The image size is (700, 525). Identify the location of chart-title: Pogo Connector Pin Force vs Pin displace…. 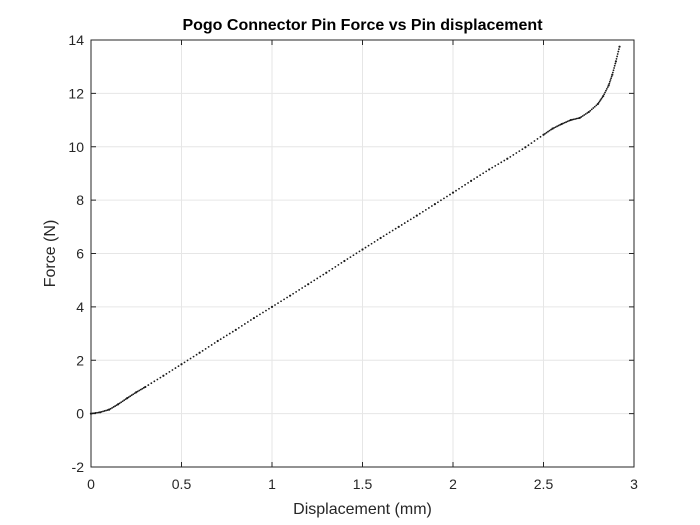
(362, 25).